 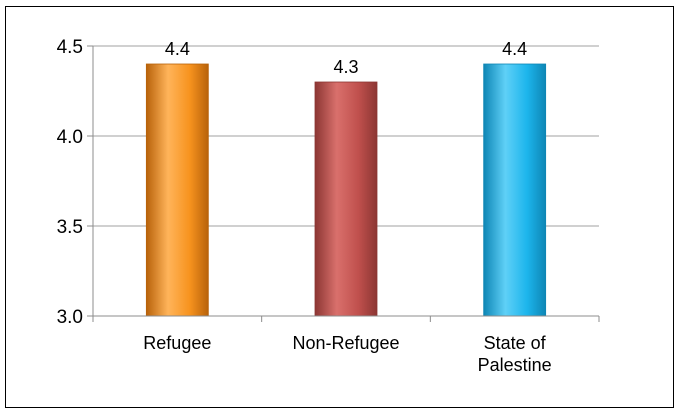 I want to click on x-category-label-line: Palestine, so click(x=515, y=365).